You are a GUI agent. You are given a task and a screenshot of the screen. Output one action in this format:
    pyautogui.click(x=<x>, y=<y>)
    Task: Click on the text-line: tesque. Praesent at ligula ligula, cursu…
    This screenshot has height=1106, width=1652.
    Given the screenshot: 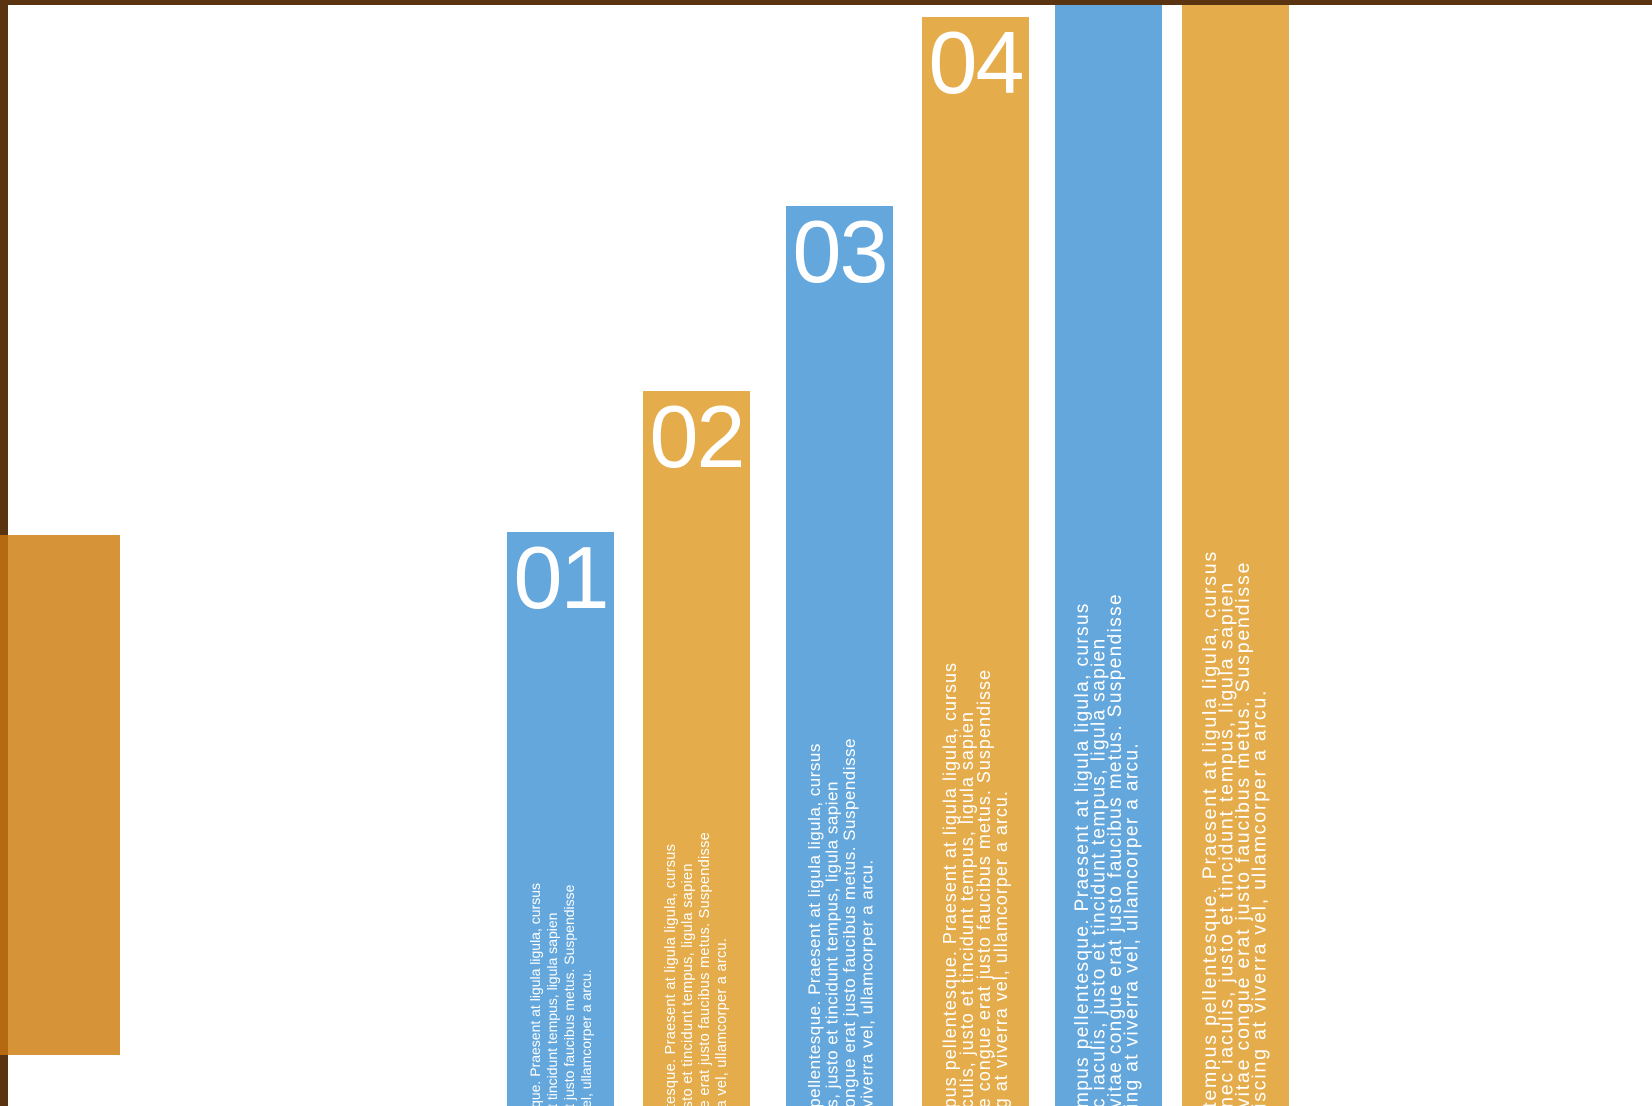 What is the action you would take?
    pyautogui.click(x=671, y=974)
    